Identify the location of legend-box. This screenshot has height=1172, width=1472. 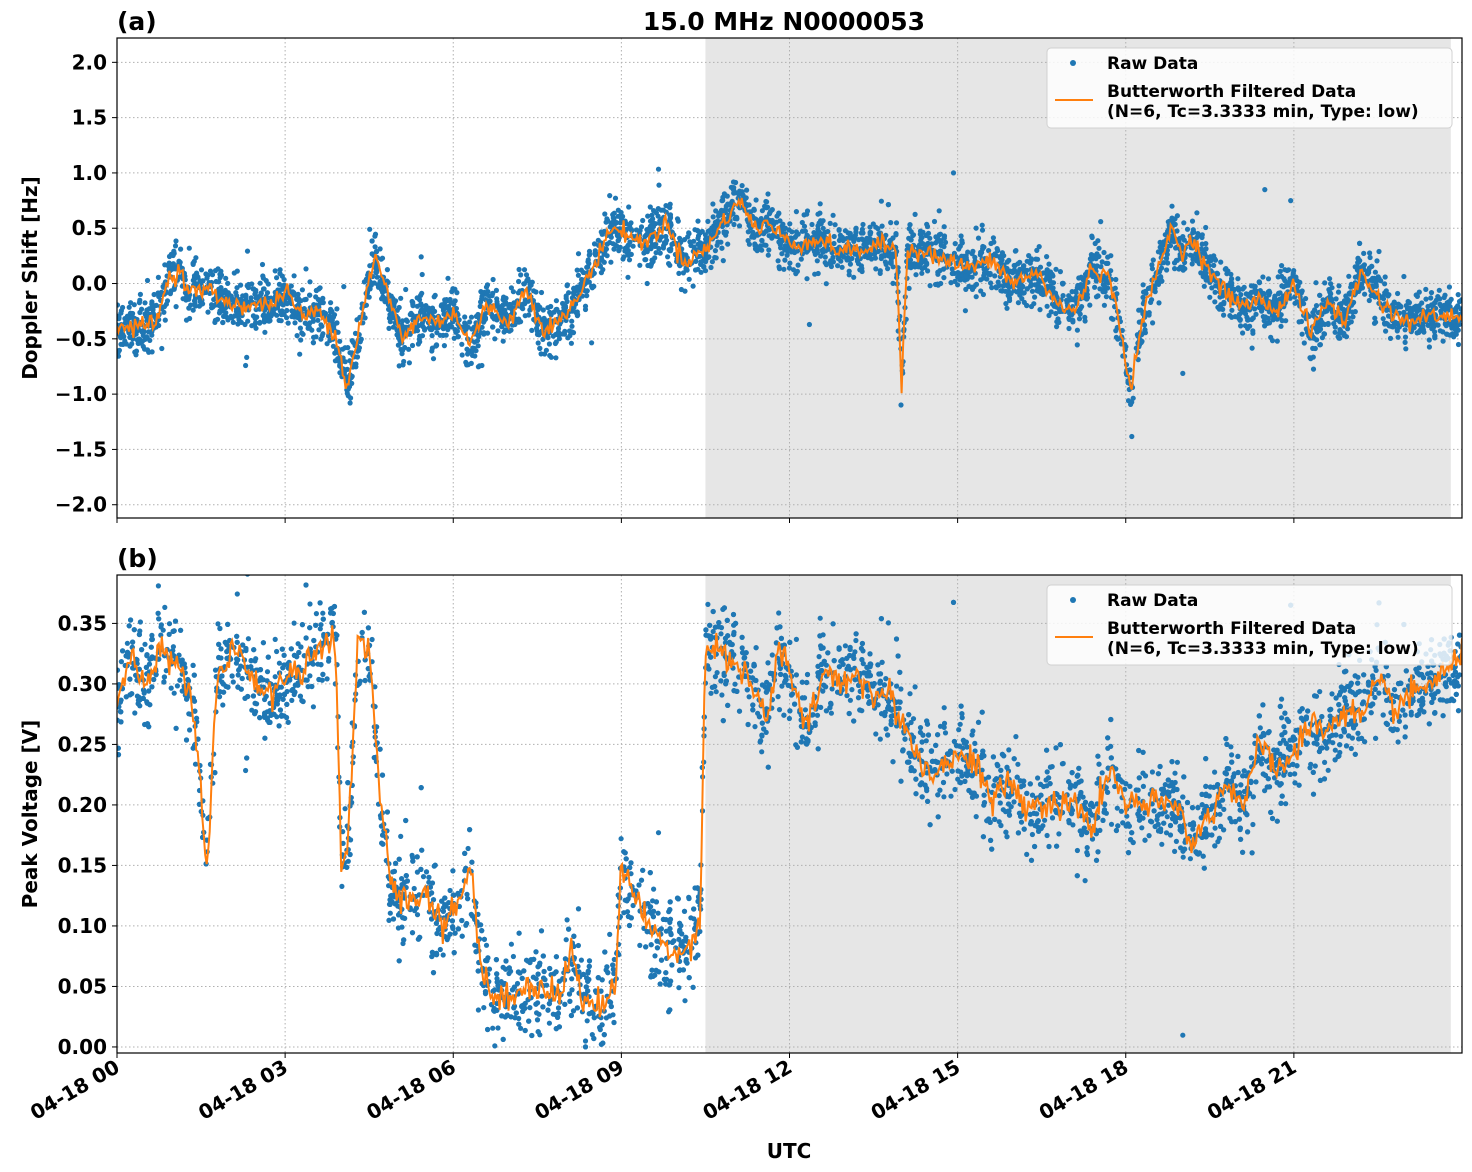
(1249, 88).